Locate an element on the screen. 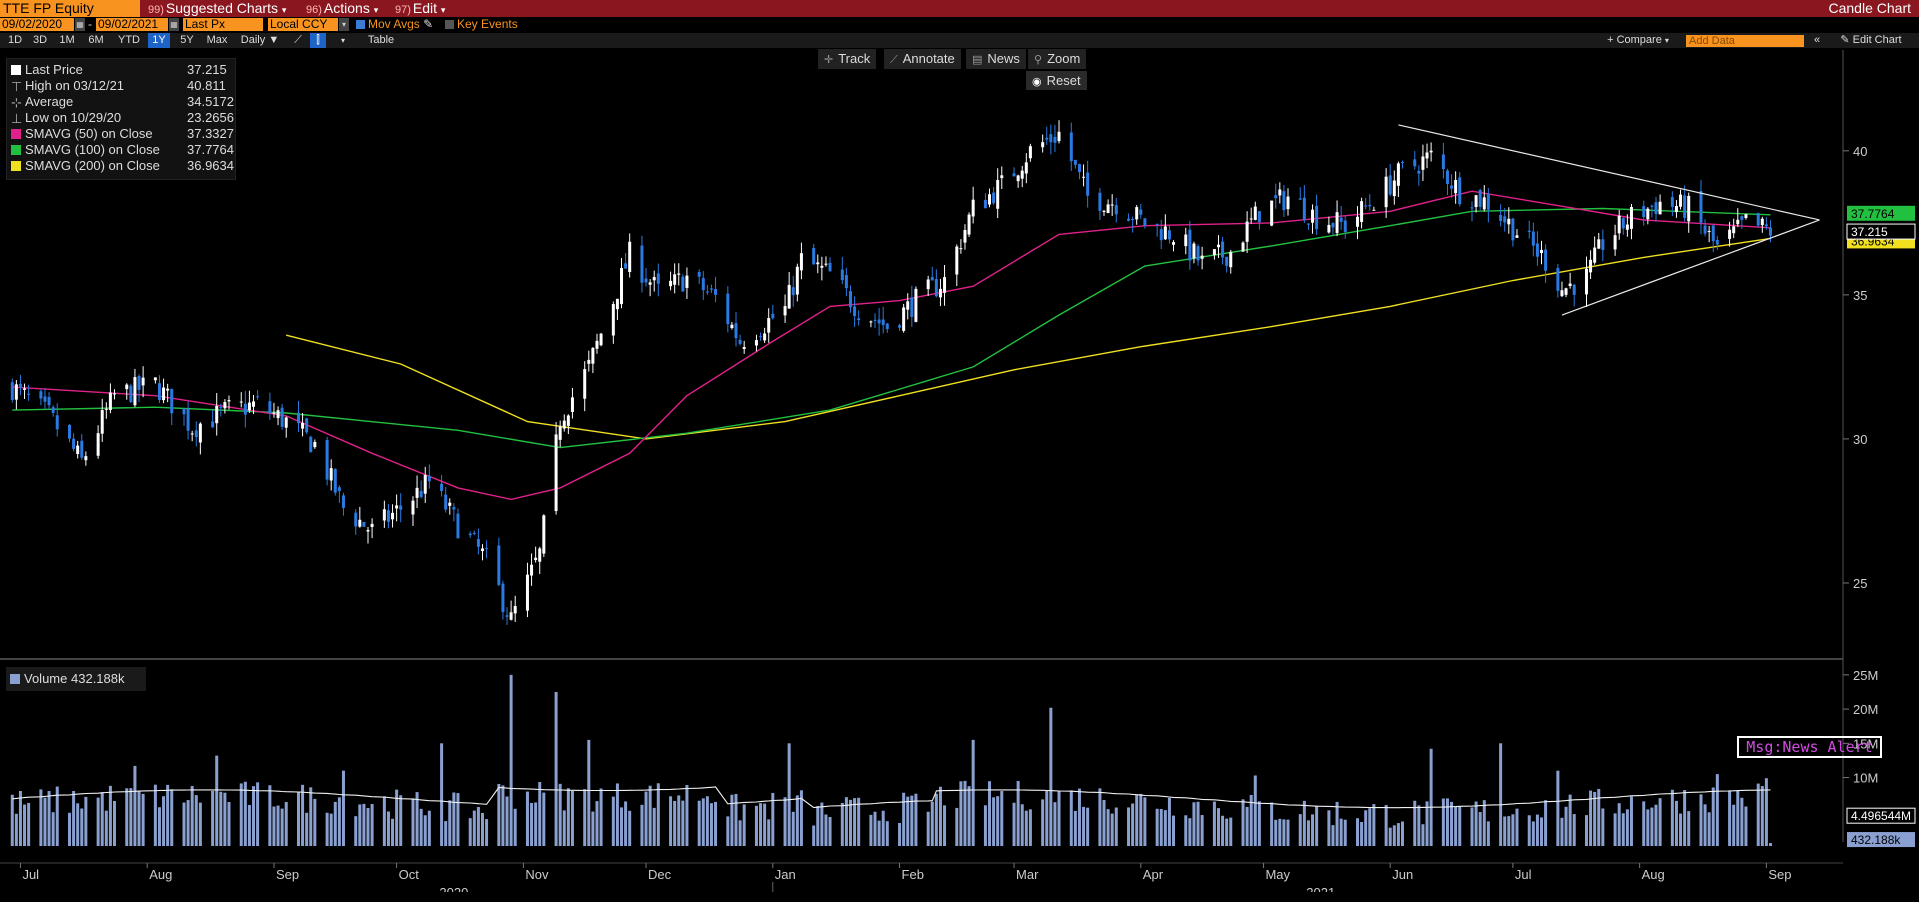 The height and width of the screenshot is (902, 1919). candle-chart-icon: ⫿ is located at coordinates (318, 40).